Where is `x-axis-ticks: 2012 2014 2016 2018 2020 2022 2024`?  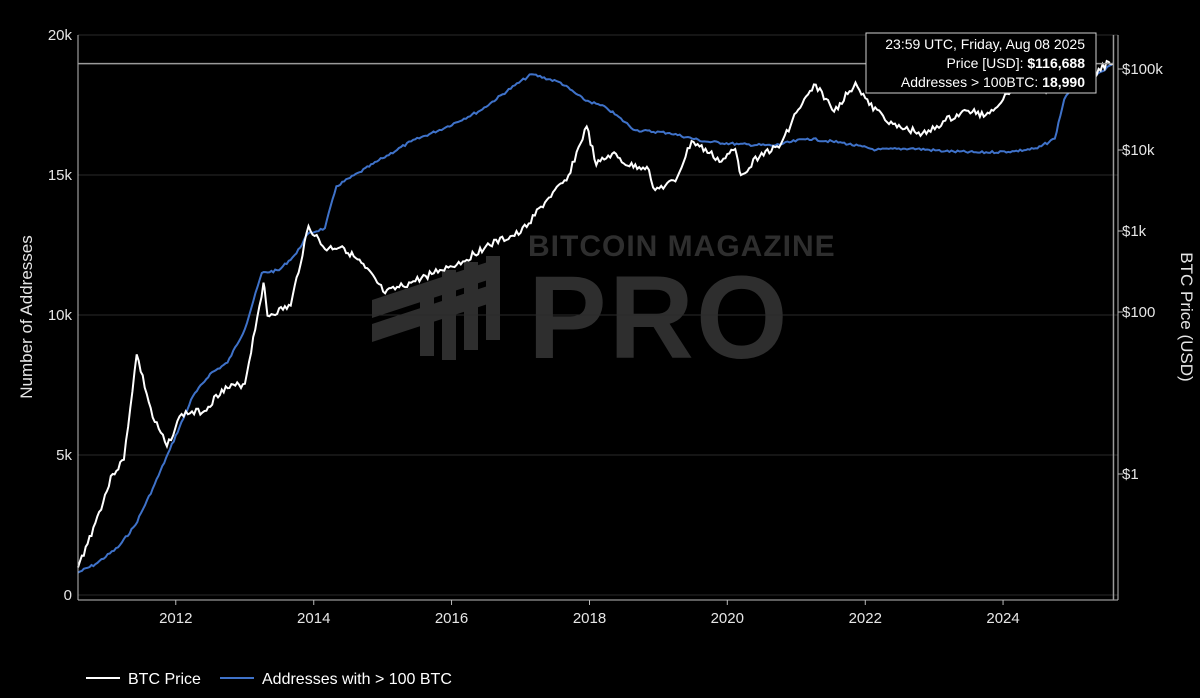
x-axis-ticks: 2012 2014 2016 2018 2020 2022 2024 is located at coordinates (589, 613).